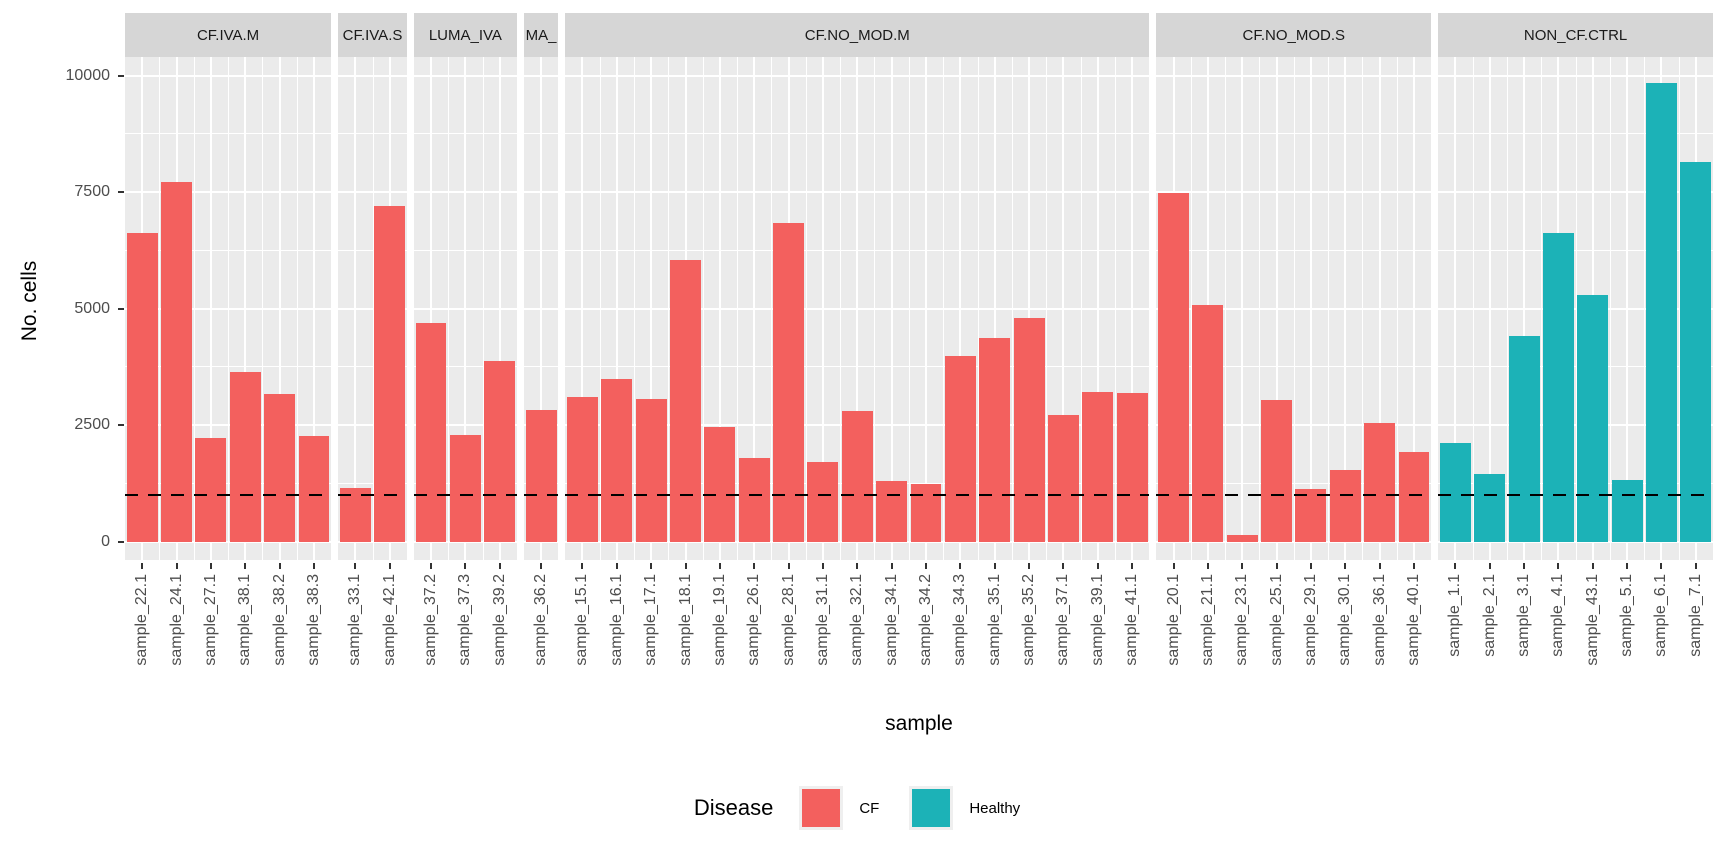 The image size is (1728, 864). Describe the element at coordinates (1173, 620) in the screenshot. I see `x-tick-label: sample_20.1` at that location.